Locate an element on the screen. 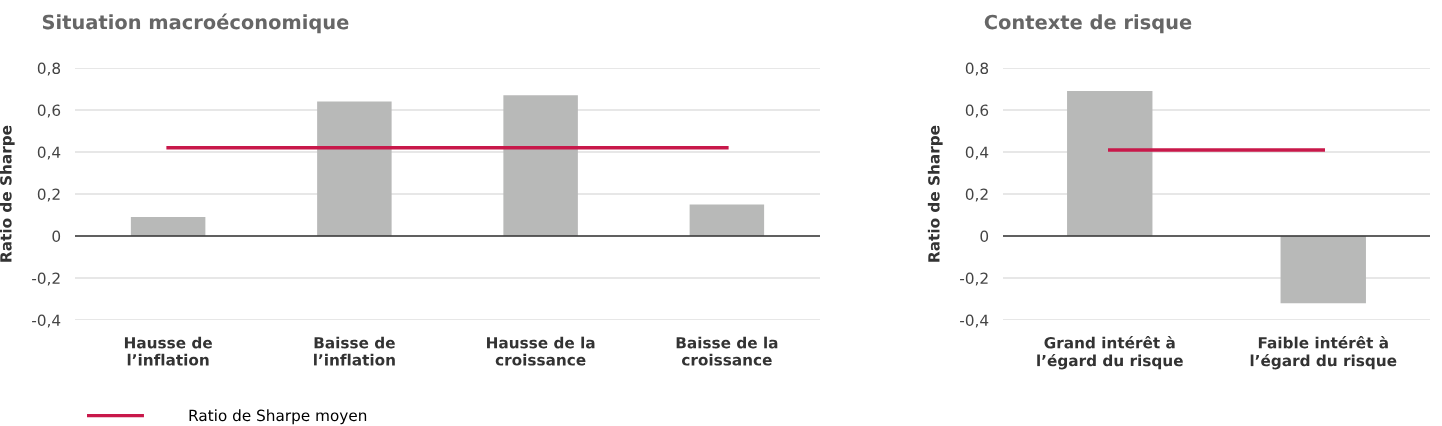 The width and height of the screenshot is (1442, 426). x-tick-label: Baisse de la croissance is located at coordinates (727, 351).